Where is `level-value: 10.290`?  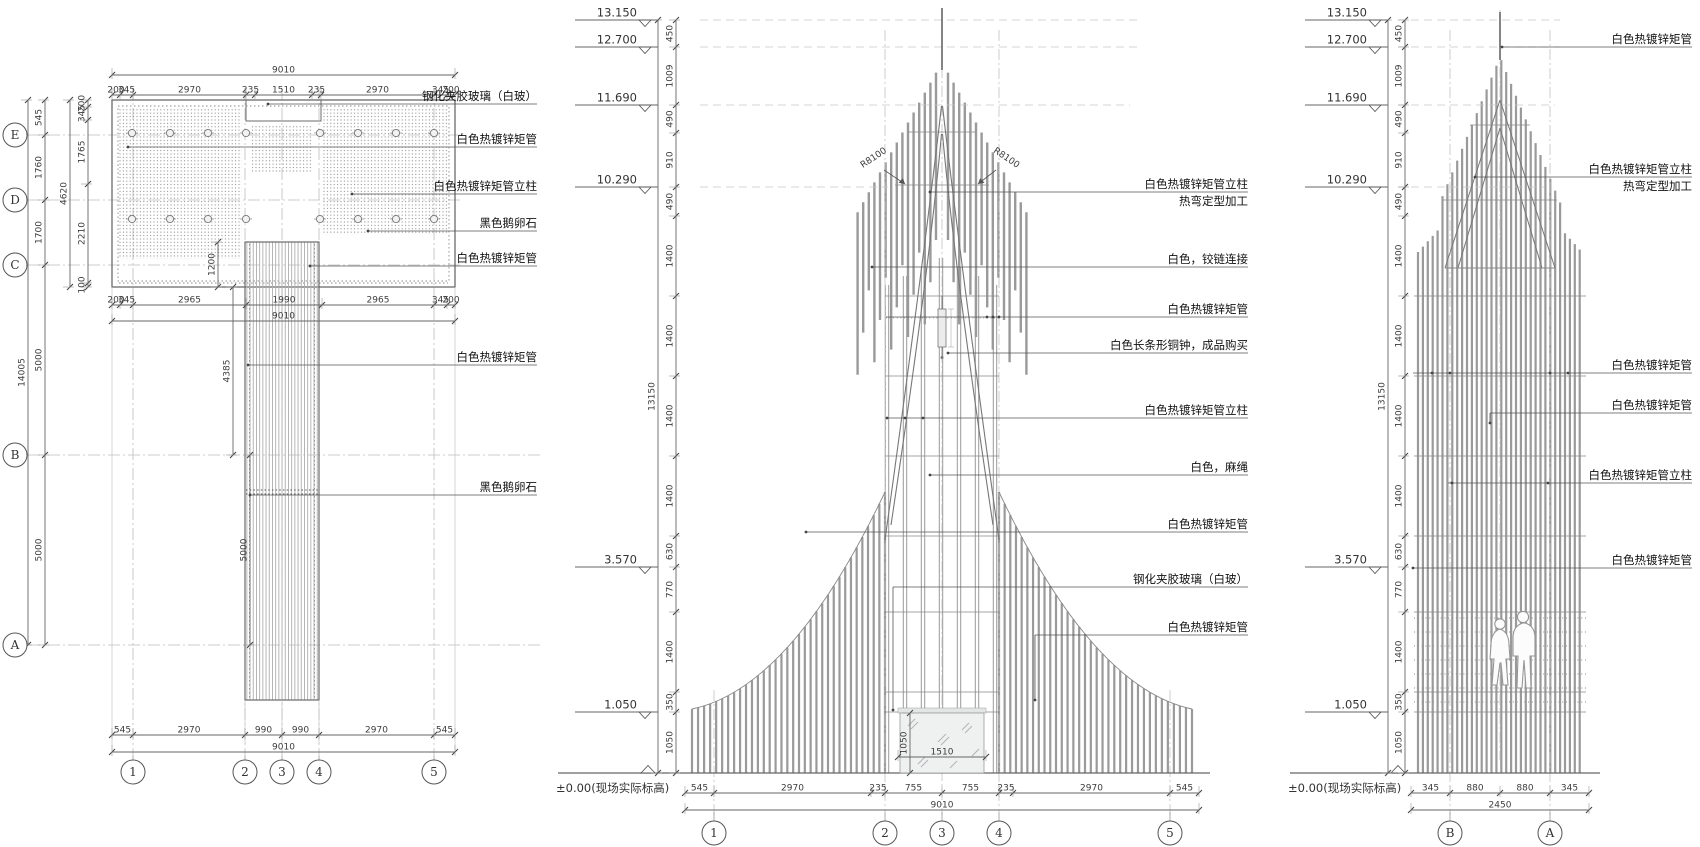
level-value: 10.290 is located at coordinates (1347, 180).